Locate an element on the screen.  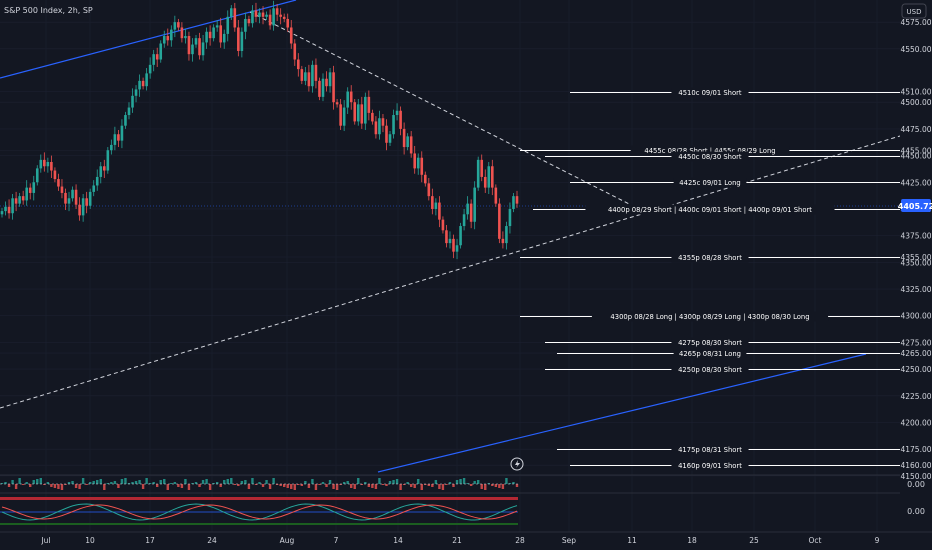
time-tick-label: 24 is located at coordinates (212, 540).